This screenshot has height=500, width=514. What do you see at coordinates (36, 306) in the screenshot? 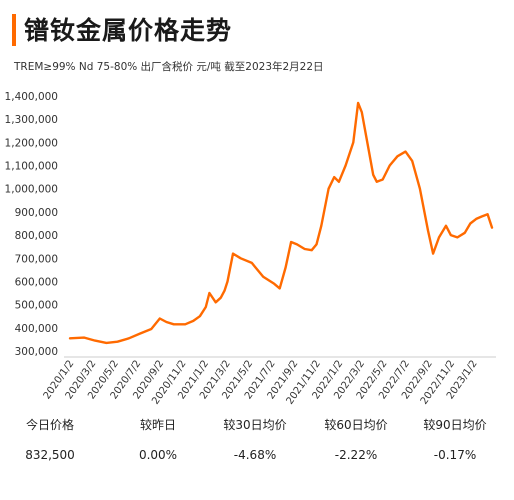
I see `y-tick-label: 500,000` at bounding box center [36, 306].